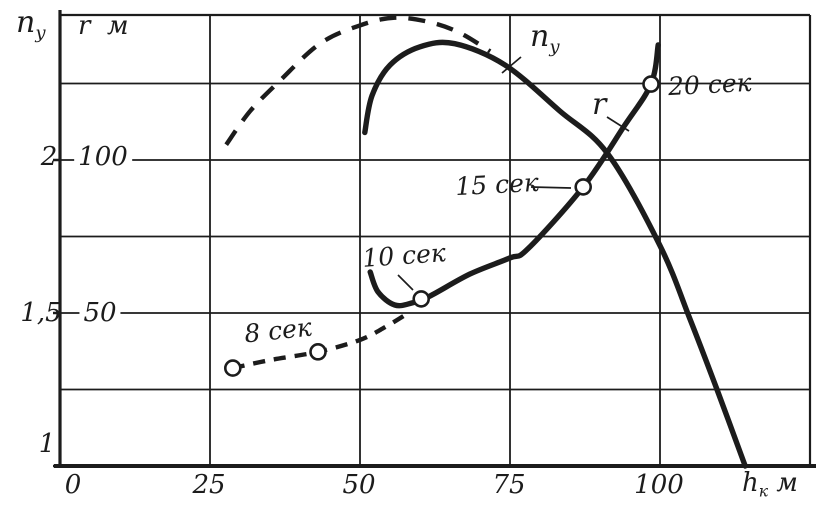 The image size is (840, 515). Describe the element at coordinates (31, 24) in the screenshot. I see `y-axis-label-ny: nу` at that location.